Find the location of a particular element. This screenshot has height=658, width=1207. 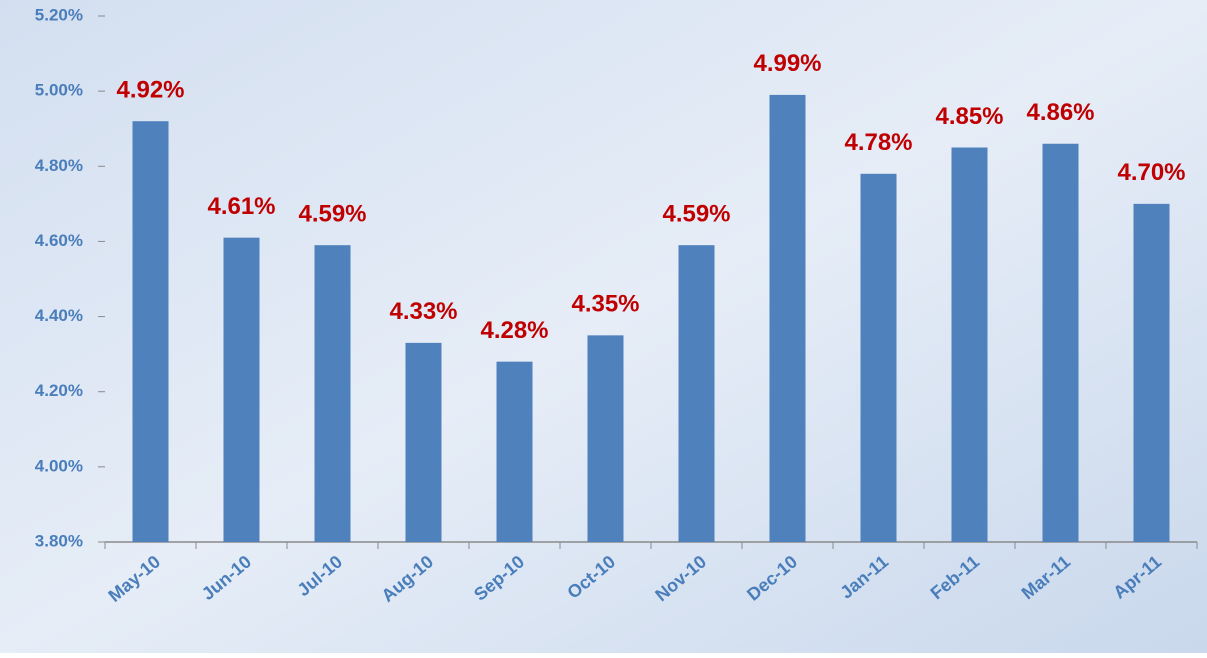

value-label: 4.78% is located at coordinates (878, 142).